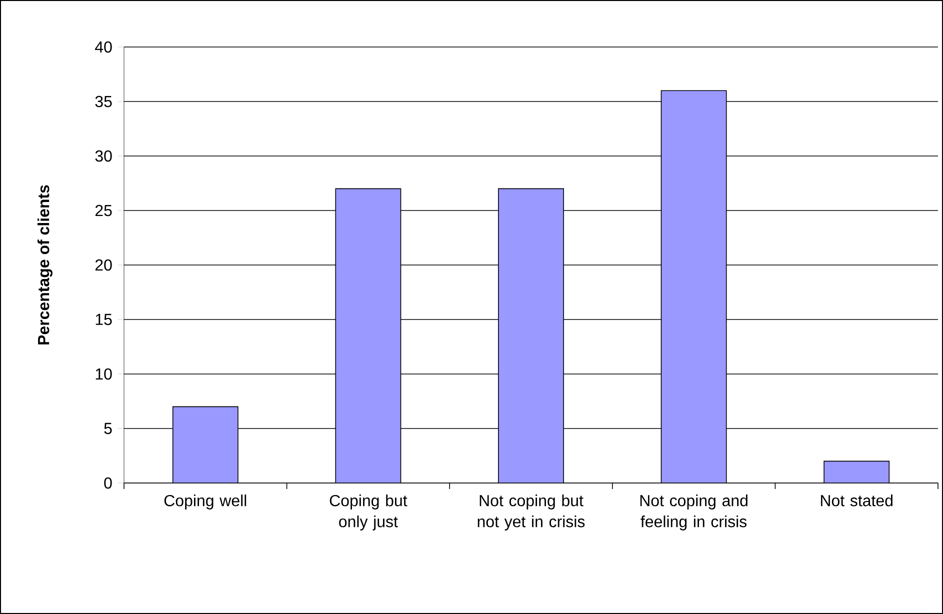  I want to click on y-tick-label: 10, so click(104, 374).